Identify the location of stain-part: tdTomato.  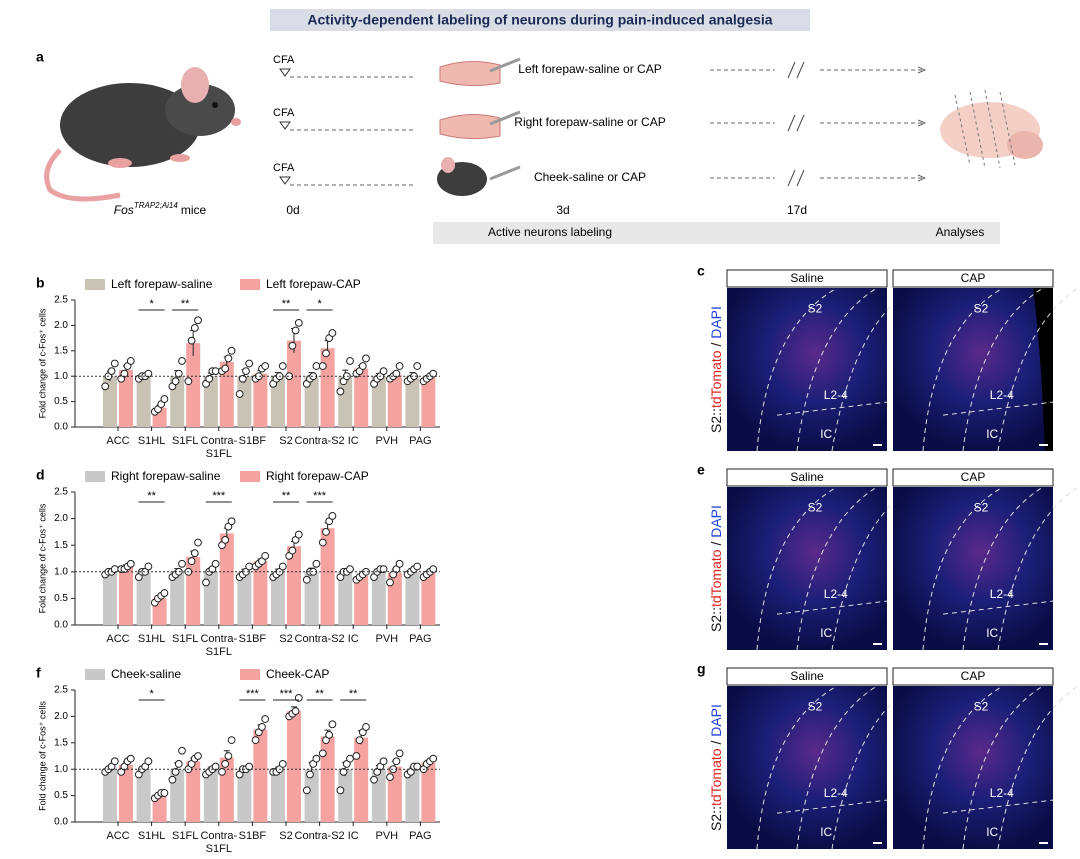
(716, 379).